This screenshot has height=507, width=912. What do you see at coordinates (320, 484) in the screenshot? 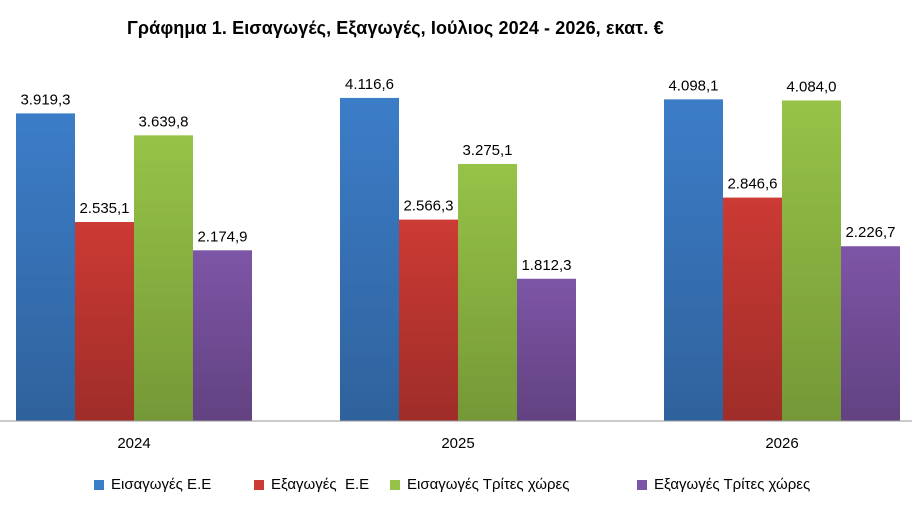
I see `legend-label: Εξαγωγές Ε.Ε` at bounding box center [320, 484].